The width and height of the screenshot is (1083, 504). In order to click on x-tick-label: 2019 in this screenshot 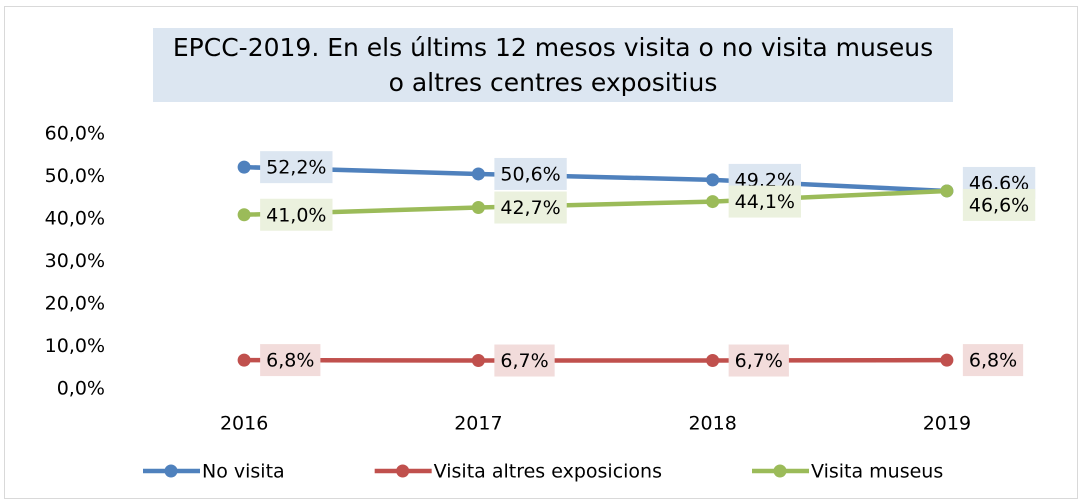, I will do `click(947, 424)`.